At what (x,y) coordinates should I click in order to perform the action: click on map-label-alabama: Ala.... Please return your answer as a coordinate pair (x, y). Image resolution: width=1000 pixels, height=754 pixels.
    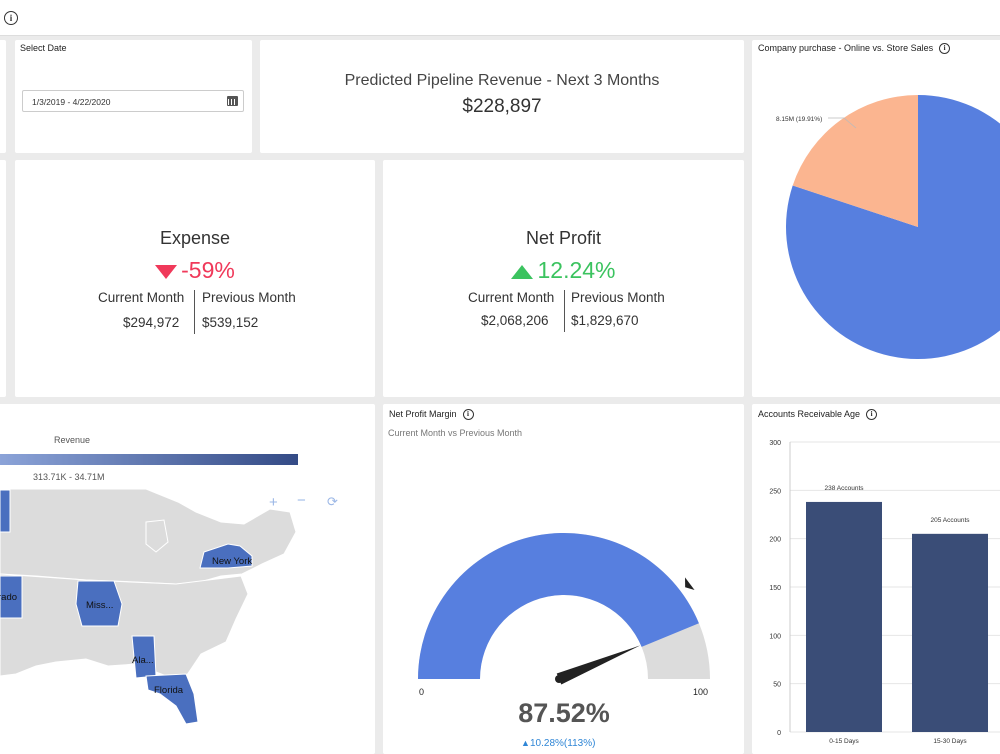
    Looking at the image, I should click on (143, 660).